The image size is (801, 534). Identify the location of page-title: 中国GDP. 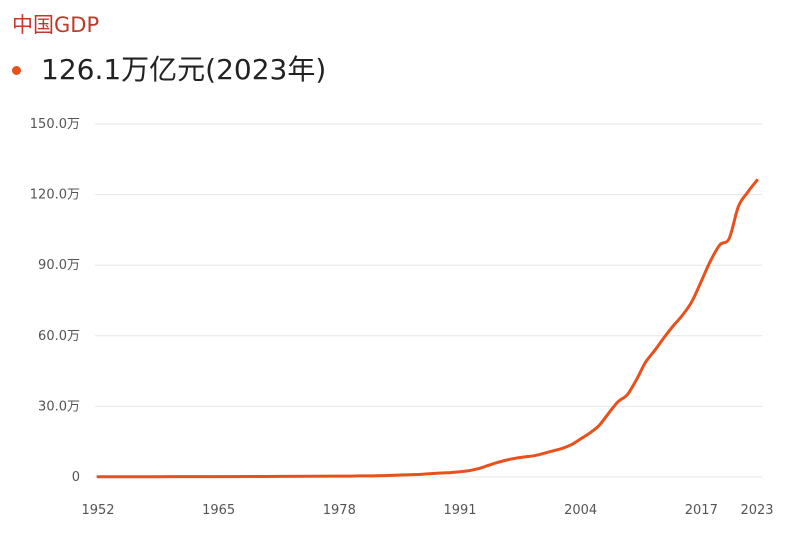
(56, 25).